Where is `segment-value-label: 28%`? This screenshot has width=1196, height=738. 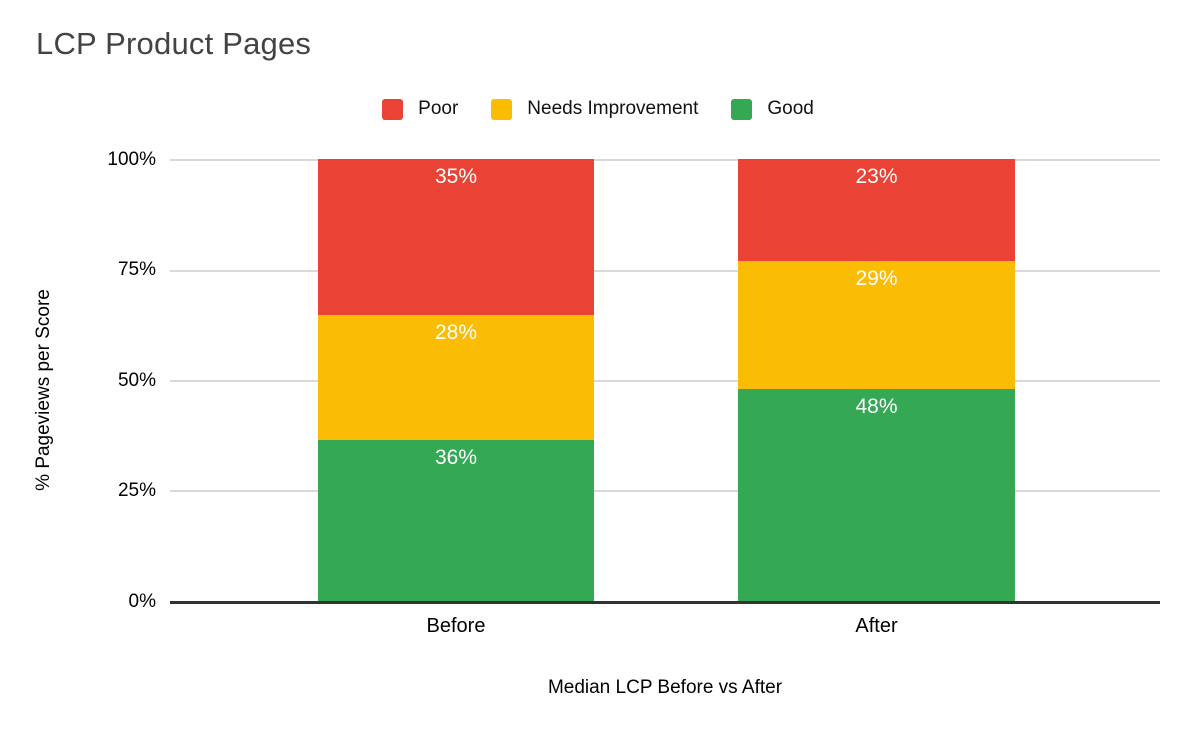 segment-value-label: 28% is located at coordinates (456, 333).